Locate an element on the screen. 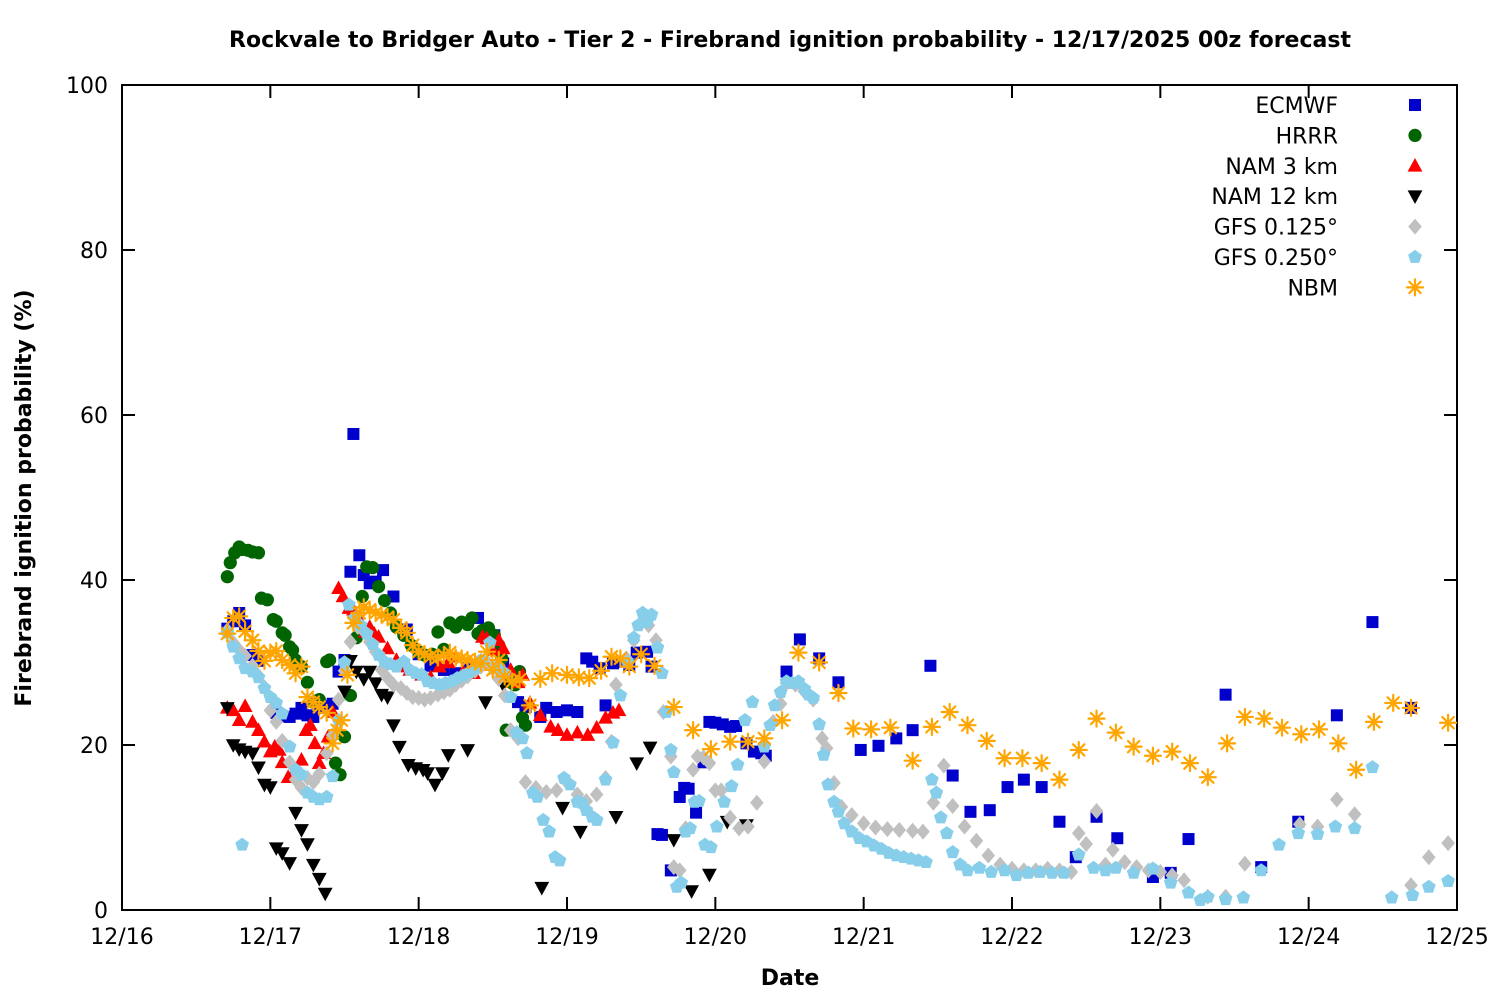  x-tick-label: 12/19 is located at coordinates (566, 937).